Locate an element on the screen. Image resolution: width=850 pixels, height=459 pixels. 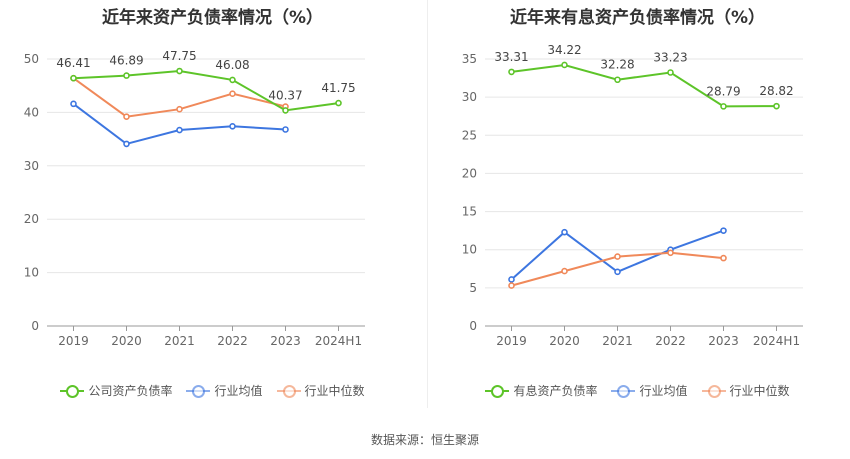
legend-item: 有息资产负债率 is located at coordinates (541, 390).